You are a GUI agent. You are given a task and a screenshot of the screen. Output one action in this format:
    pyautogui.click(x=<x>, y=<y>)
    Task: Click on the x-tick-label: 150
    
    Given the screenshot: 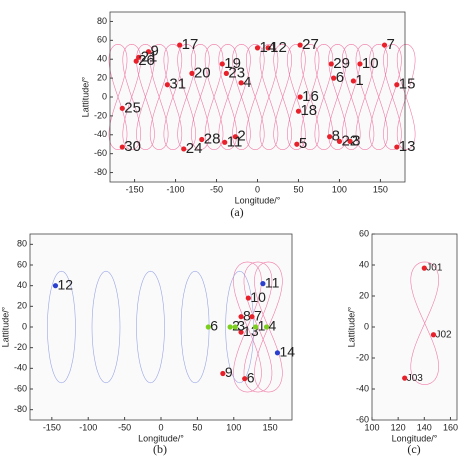 What is the action you would take?
    pyautogui.click(x=380, y=189)
    